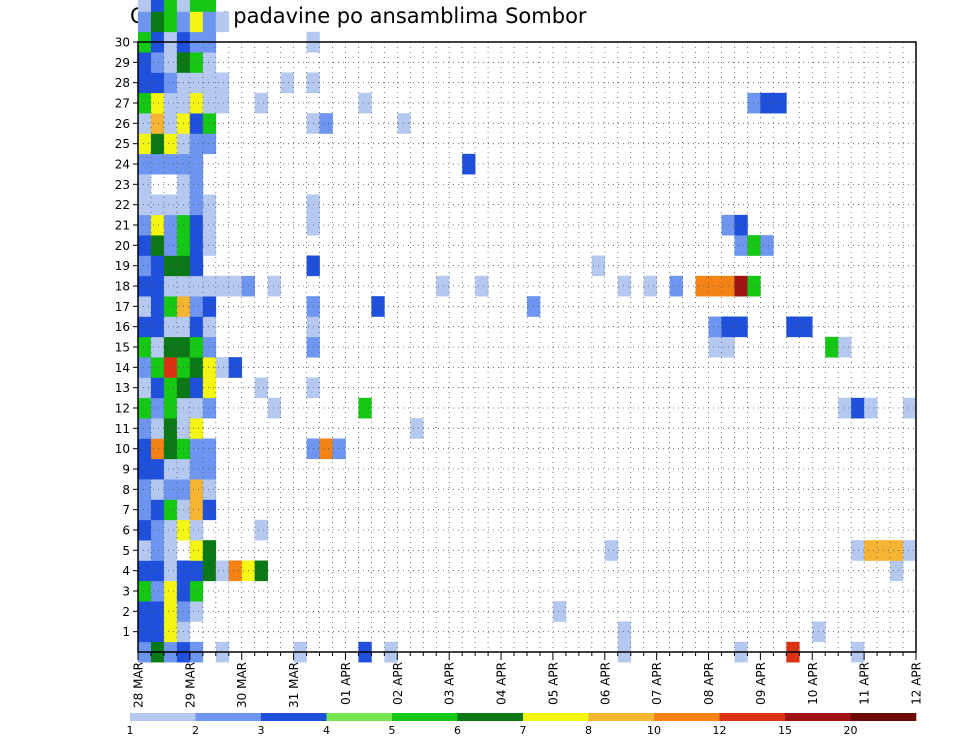 This screenshot has height=742, width=960. Describe the element at coordinates (242, 685) in the screenshot. I see `x-tick-label: 30 MAR` at that location.